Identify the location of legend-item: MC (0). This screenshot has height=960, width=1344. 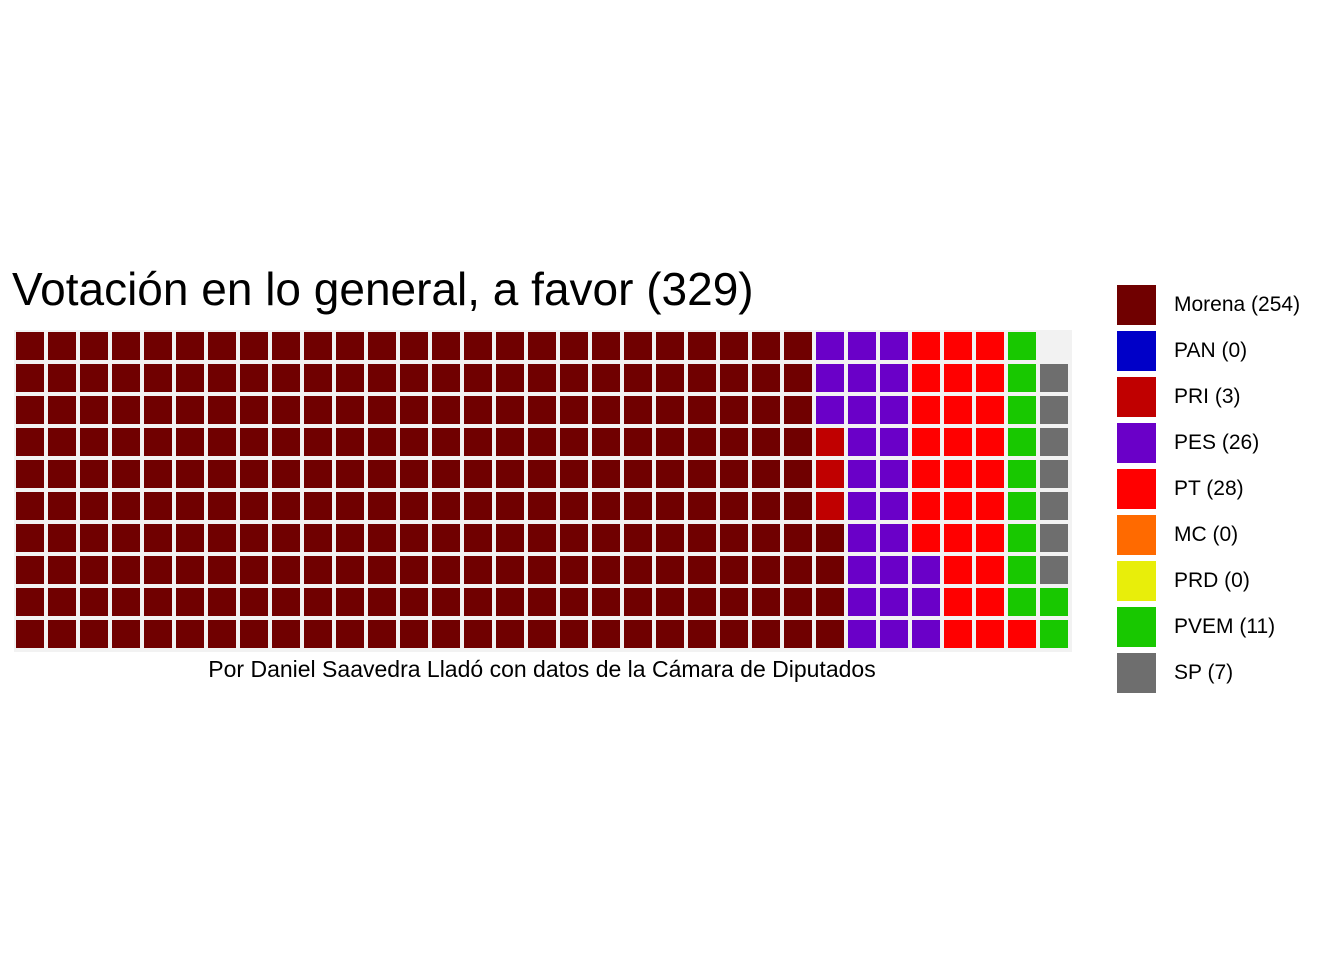
(1230, 535).